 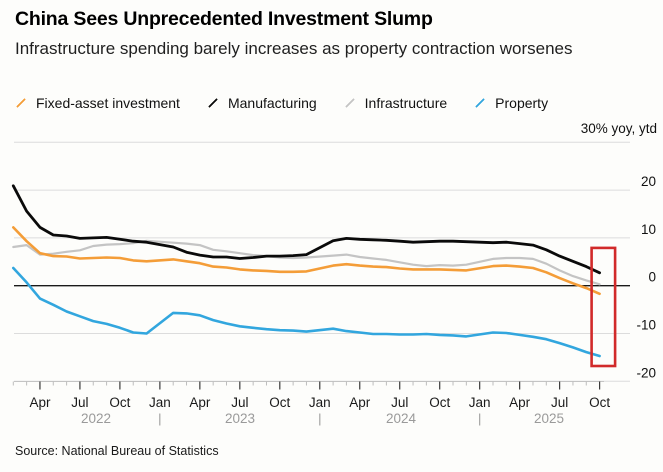 I want to click on year-label: 2024, so click(x=401, y=418).